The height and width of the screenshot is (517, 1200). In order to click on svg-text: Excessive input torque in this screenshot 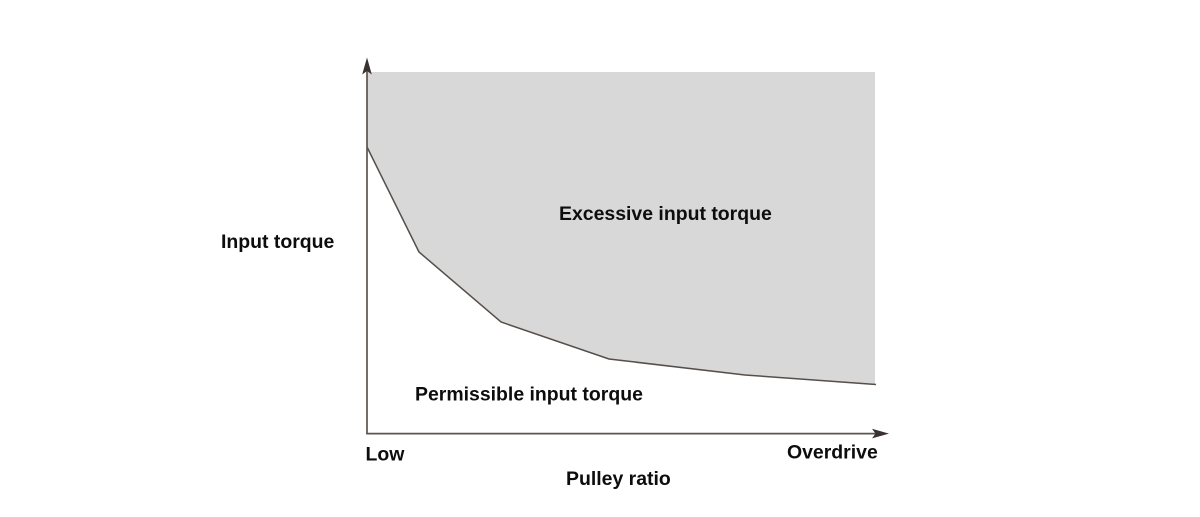, I will do `click(665, 214)`.